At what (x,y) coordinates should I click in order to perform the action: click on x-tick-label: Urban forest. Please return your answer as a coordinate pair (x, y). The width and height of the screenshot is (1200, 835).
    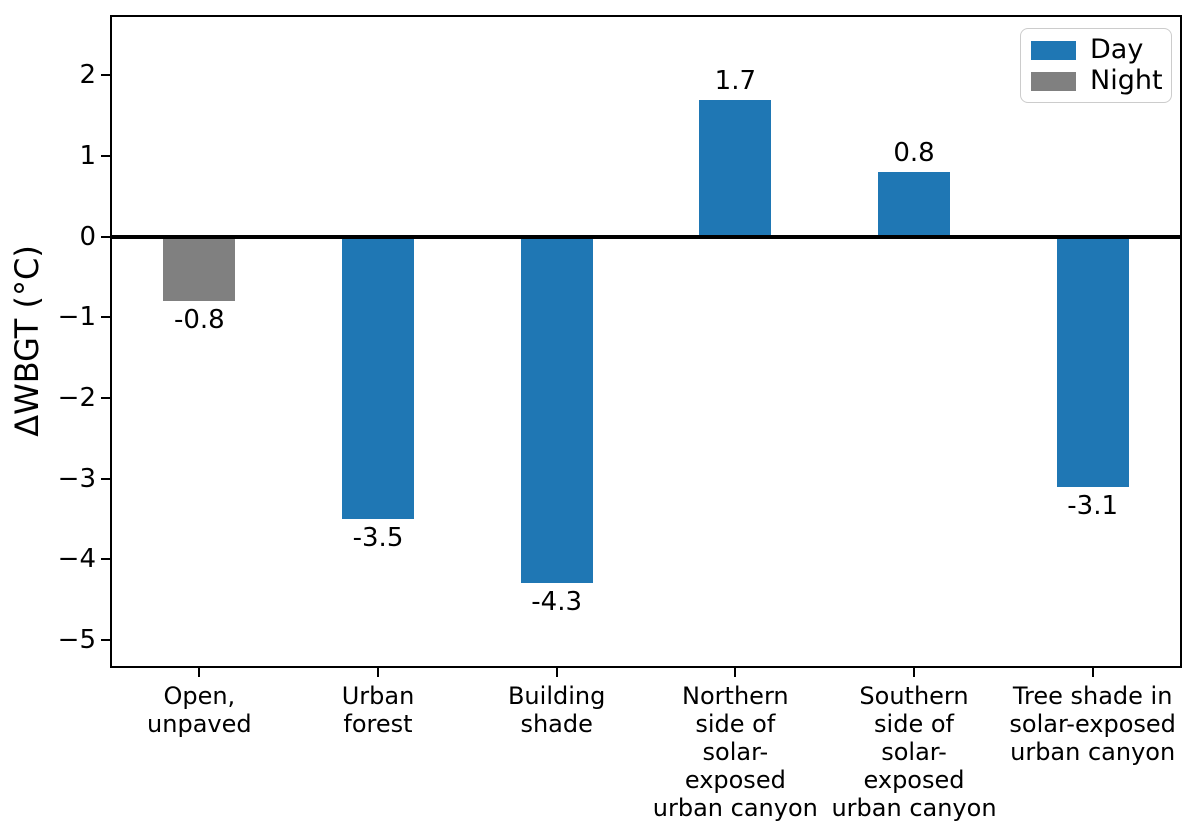
    Looking at the image, I should click on (378, 710).